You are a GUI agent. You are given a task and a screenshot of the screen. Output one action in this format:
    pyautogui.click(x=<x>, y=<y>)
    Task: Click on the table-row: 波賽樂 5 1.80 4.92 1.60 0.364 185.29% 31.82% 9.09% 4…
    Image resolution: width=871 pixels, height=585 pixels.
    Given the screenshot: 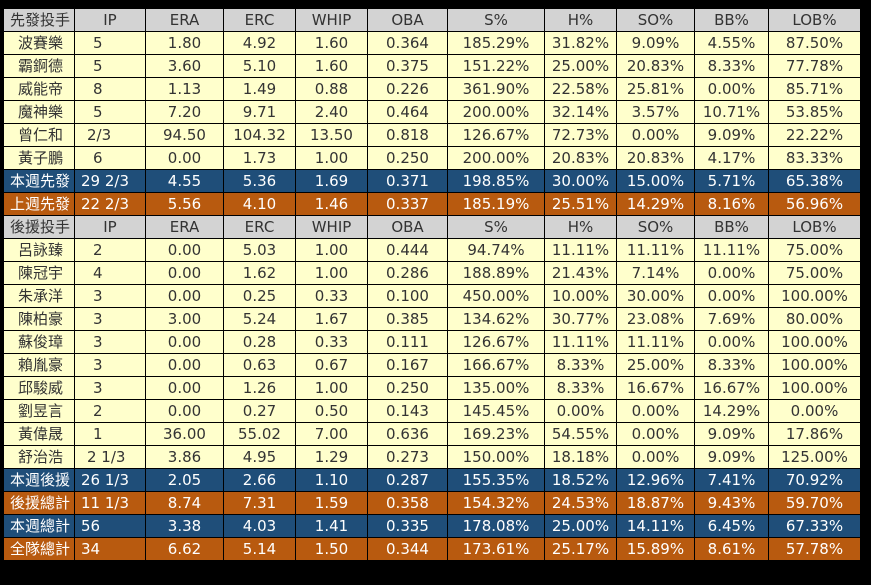 What is the action you would take?
    pyautogui.click(x=432, y=43)
    